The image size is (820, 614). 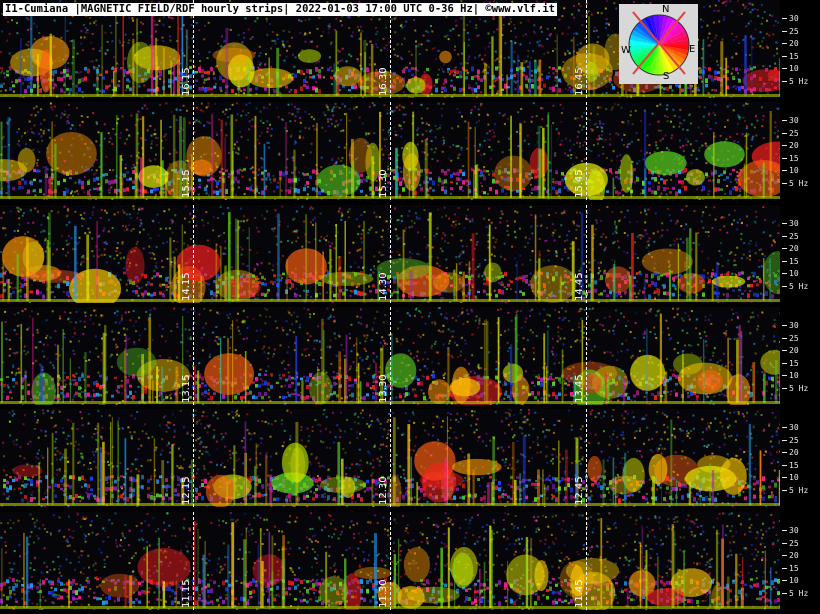 I want to click on time-label: 12.30, so click(x=383, y=490).